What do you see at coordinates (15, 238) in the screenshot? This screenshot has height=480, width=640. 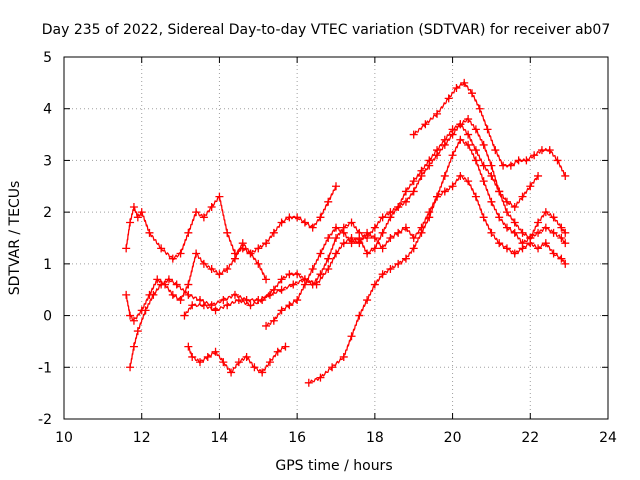 I see `y-axis-label: SDTVAR / TECUs` at bounding box center [15, 238].